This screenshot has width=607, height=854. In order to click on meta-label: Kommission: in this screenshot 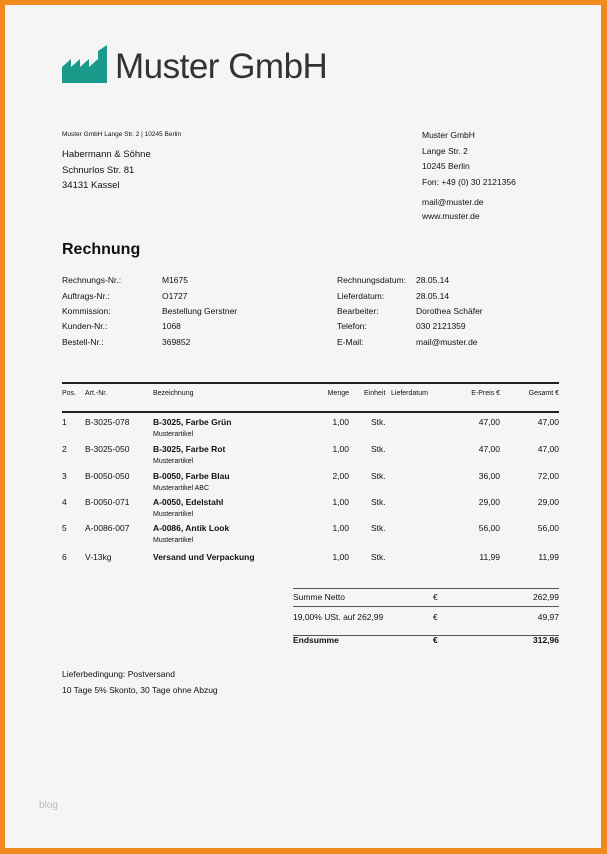, I will do `click(86, 311)`.